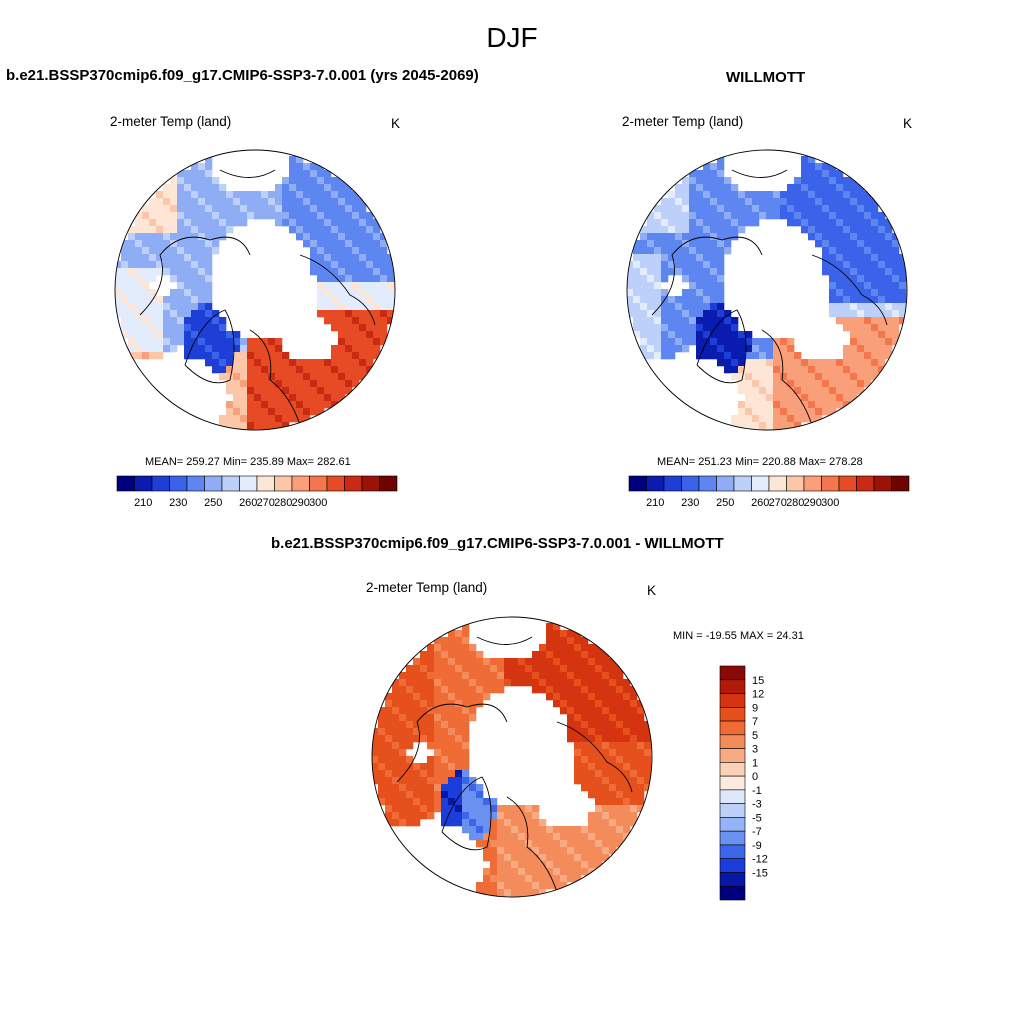  Describe the element at coordinates (755, 763) in the screenshot. I see `colorbar-tick-label: 1` at that location.